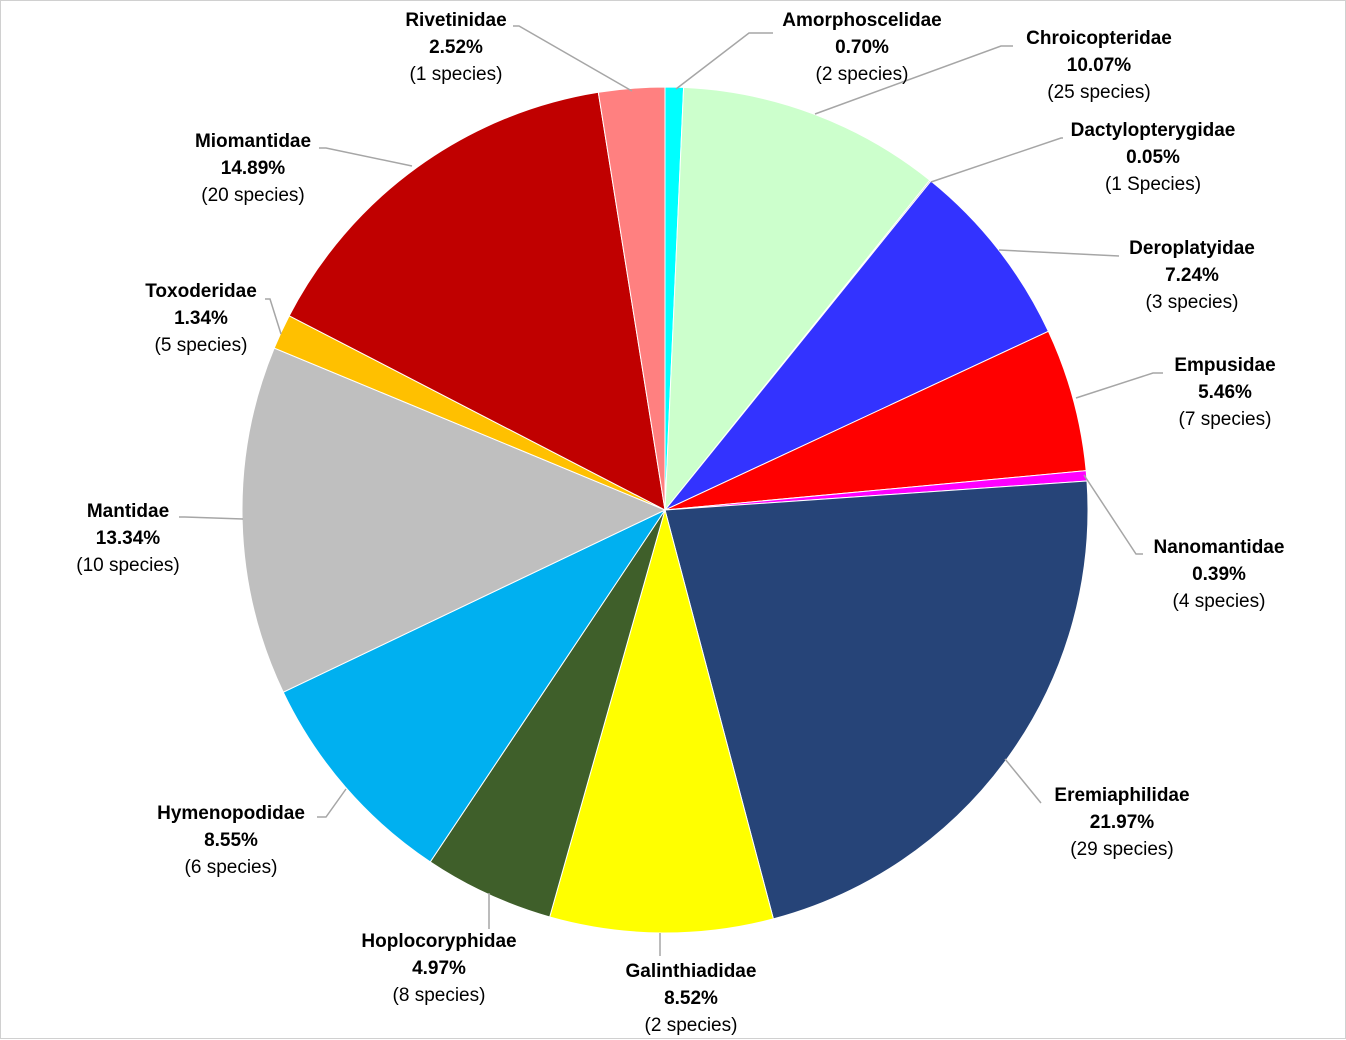 Image resolution: width=1346 pixels, height=1040 pixels. What do you see at coordinates (1023, 781) in the screenshot?
I see `leader-line-eremiaphilidae` at bounding box center [1023, 781].